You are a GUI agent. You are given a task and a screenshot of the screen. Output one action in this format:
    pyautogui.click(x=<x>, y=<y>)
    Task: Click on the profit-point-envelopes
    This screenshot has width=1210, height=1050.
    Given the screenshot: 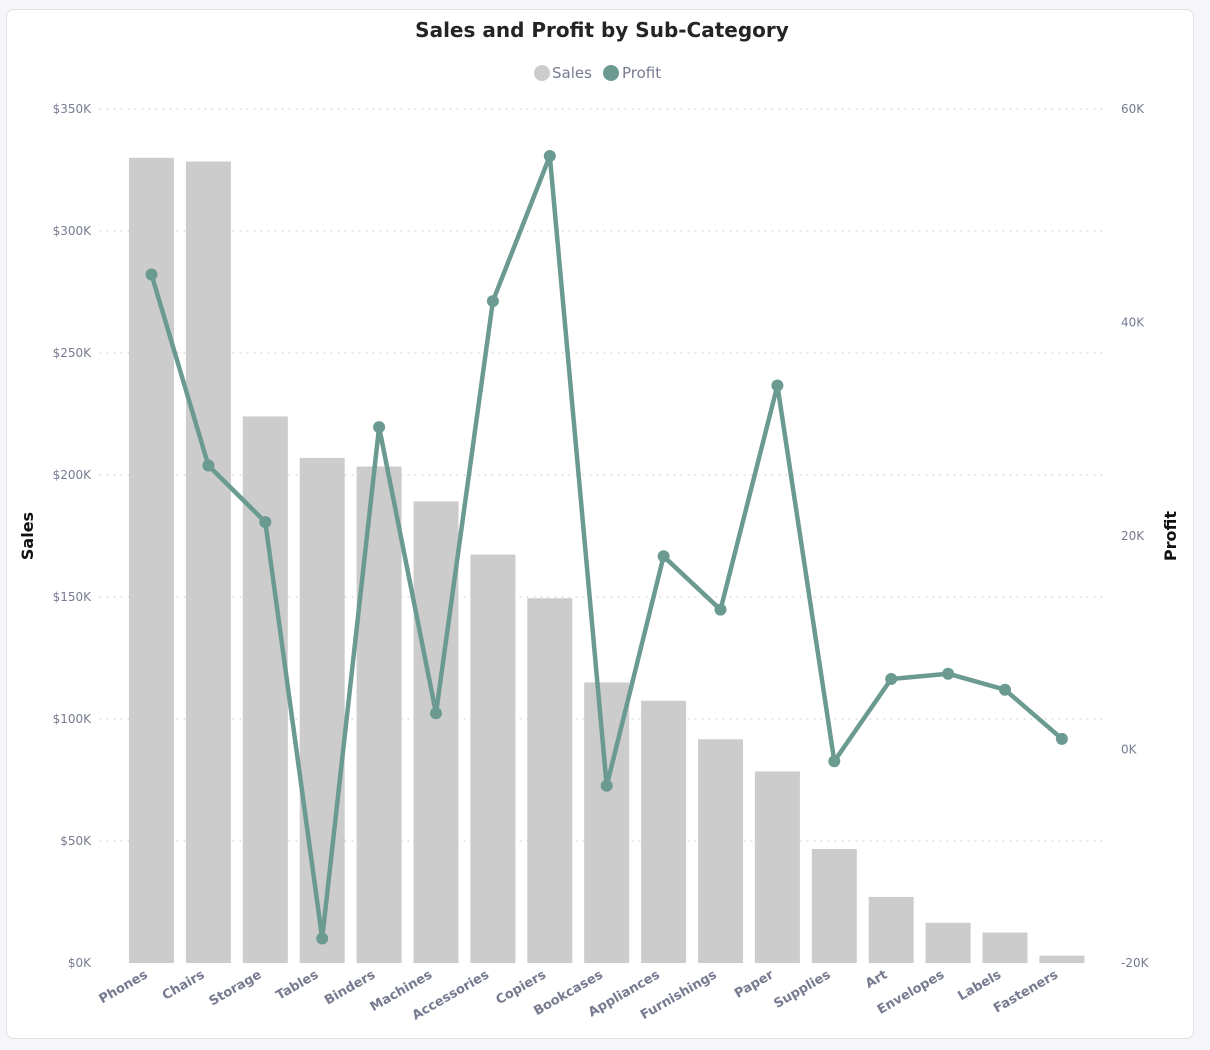 What is the action you would take?
    pyautogui.click(x=948, y=673)
    